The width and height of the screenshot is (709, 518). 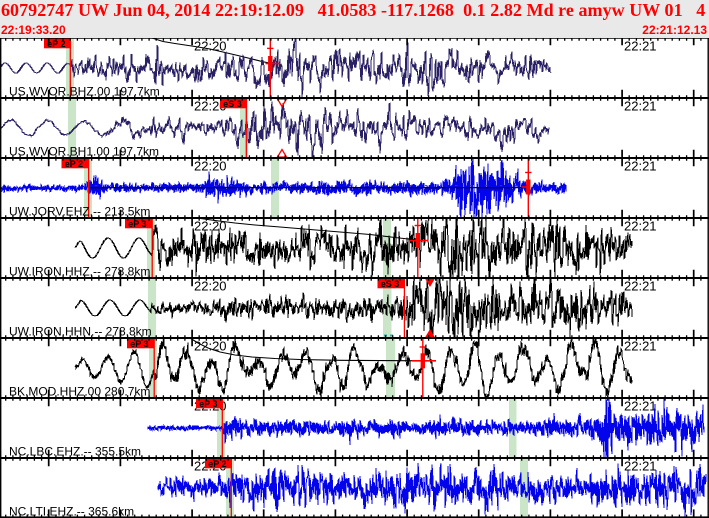 What do you see at coordinates (71, 511) in the screenshot?
I see `svg-text: NC.LTI.EHZ.-- 365.6km` at bounding box center [71, 511].